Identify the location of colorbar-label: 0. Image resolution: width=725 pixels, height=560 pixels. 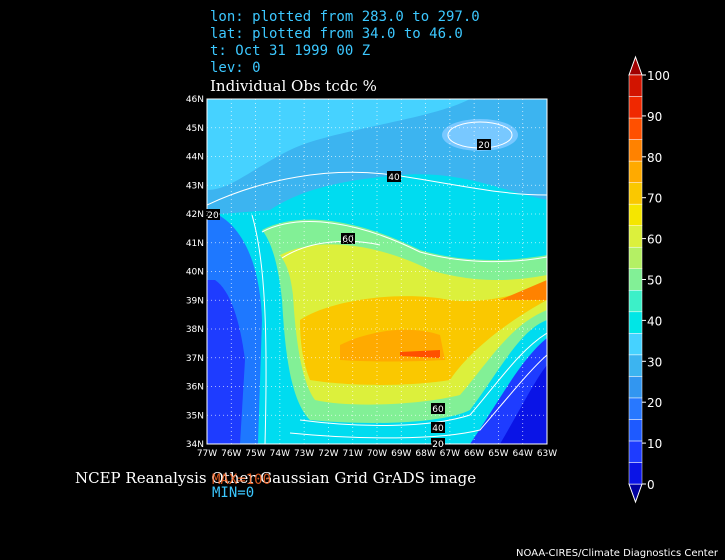
(651, 485).